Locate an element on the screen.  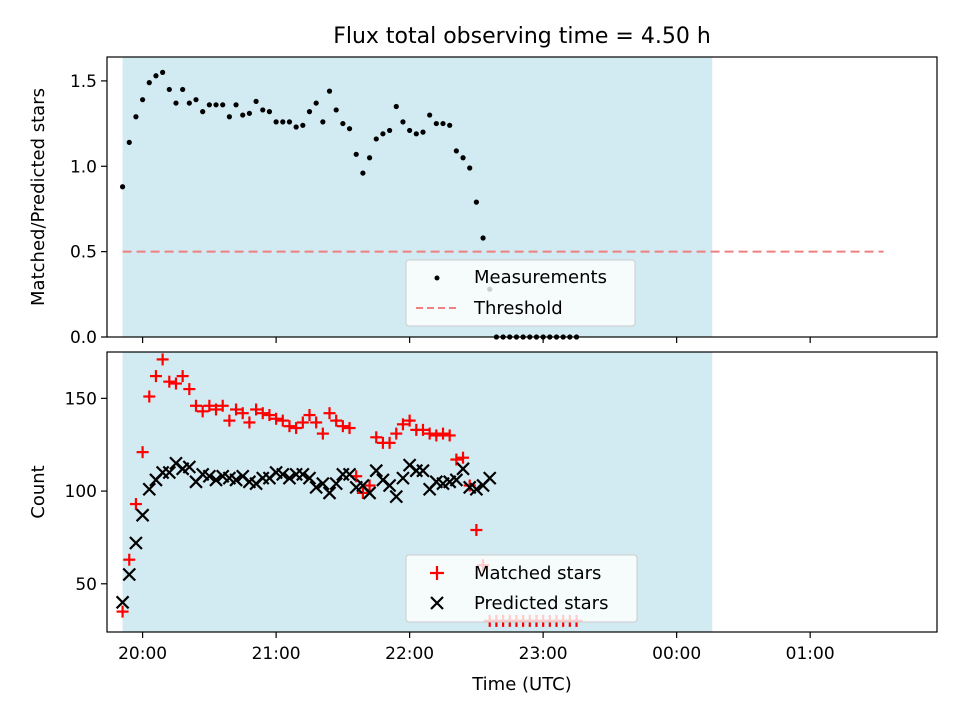
ratio-legend-box is located at coordinates (520, 293).